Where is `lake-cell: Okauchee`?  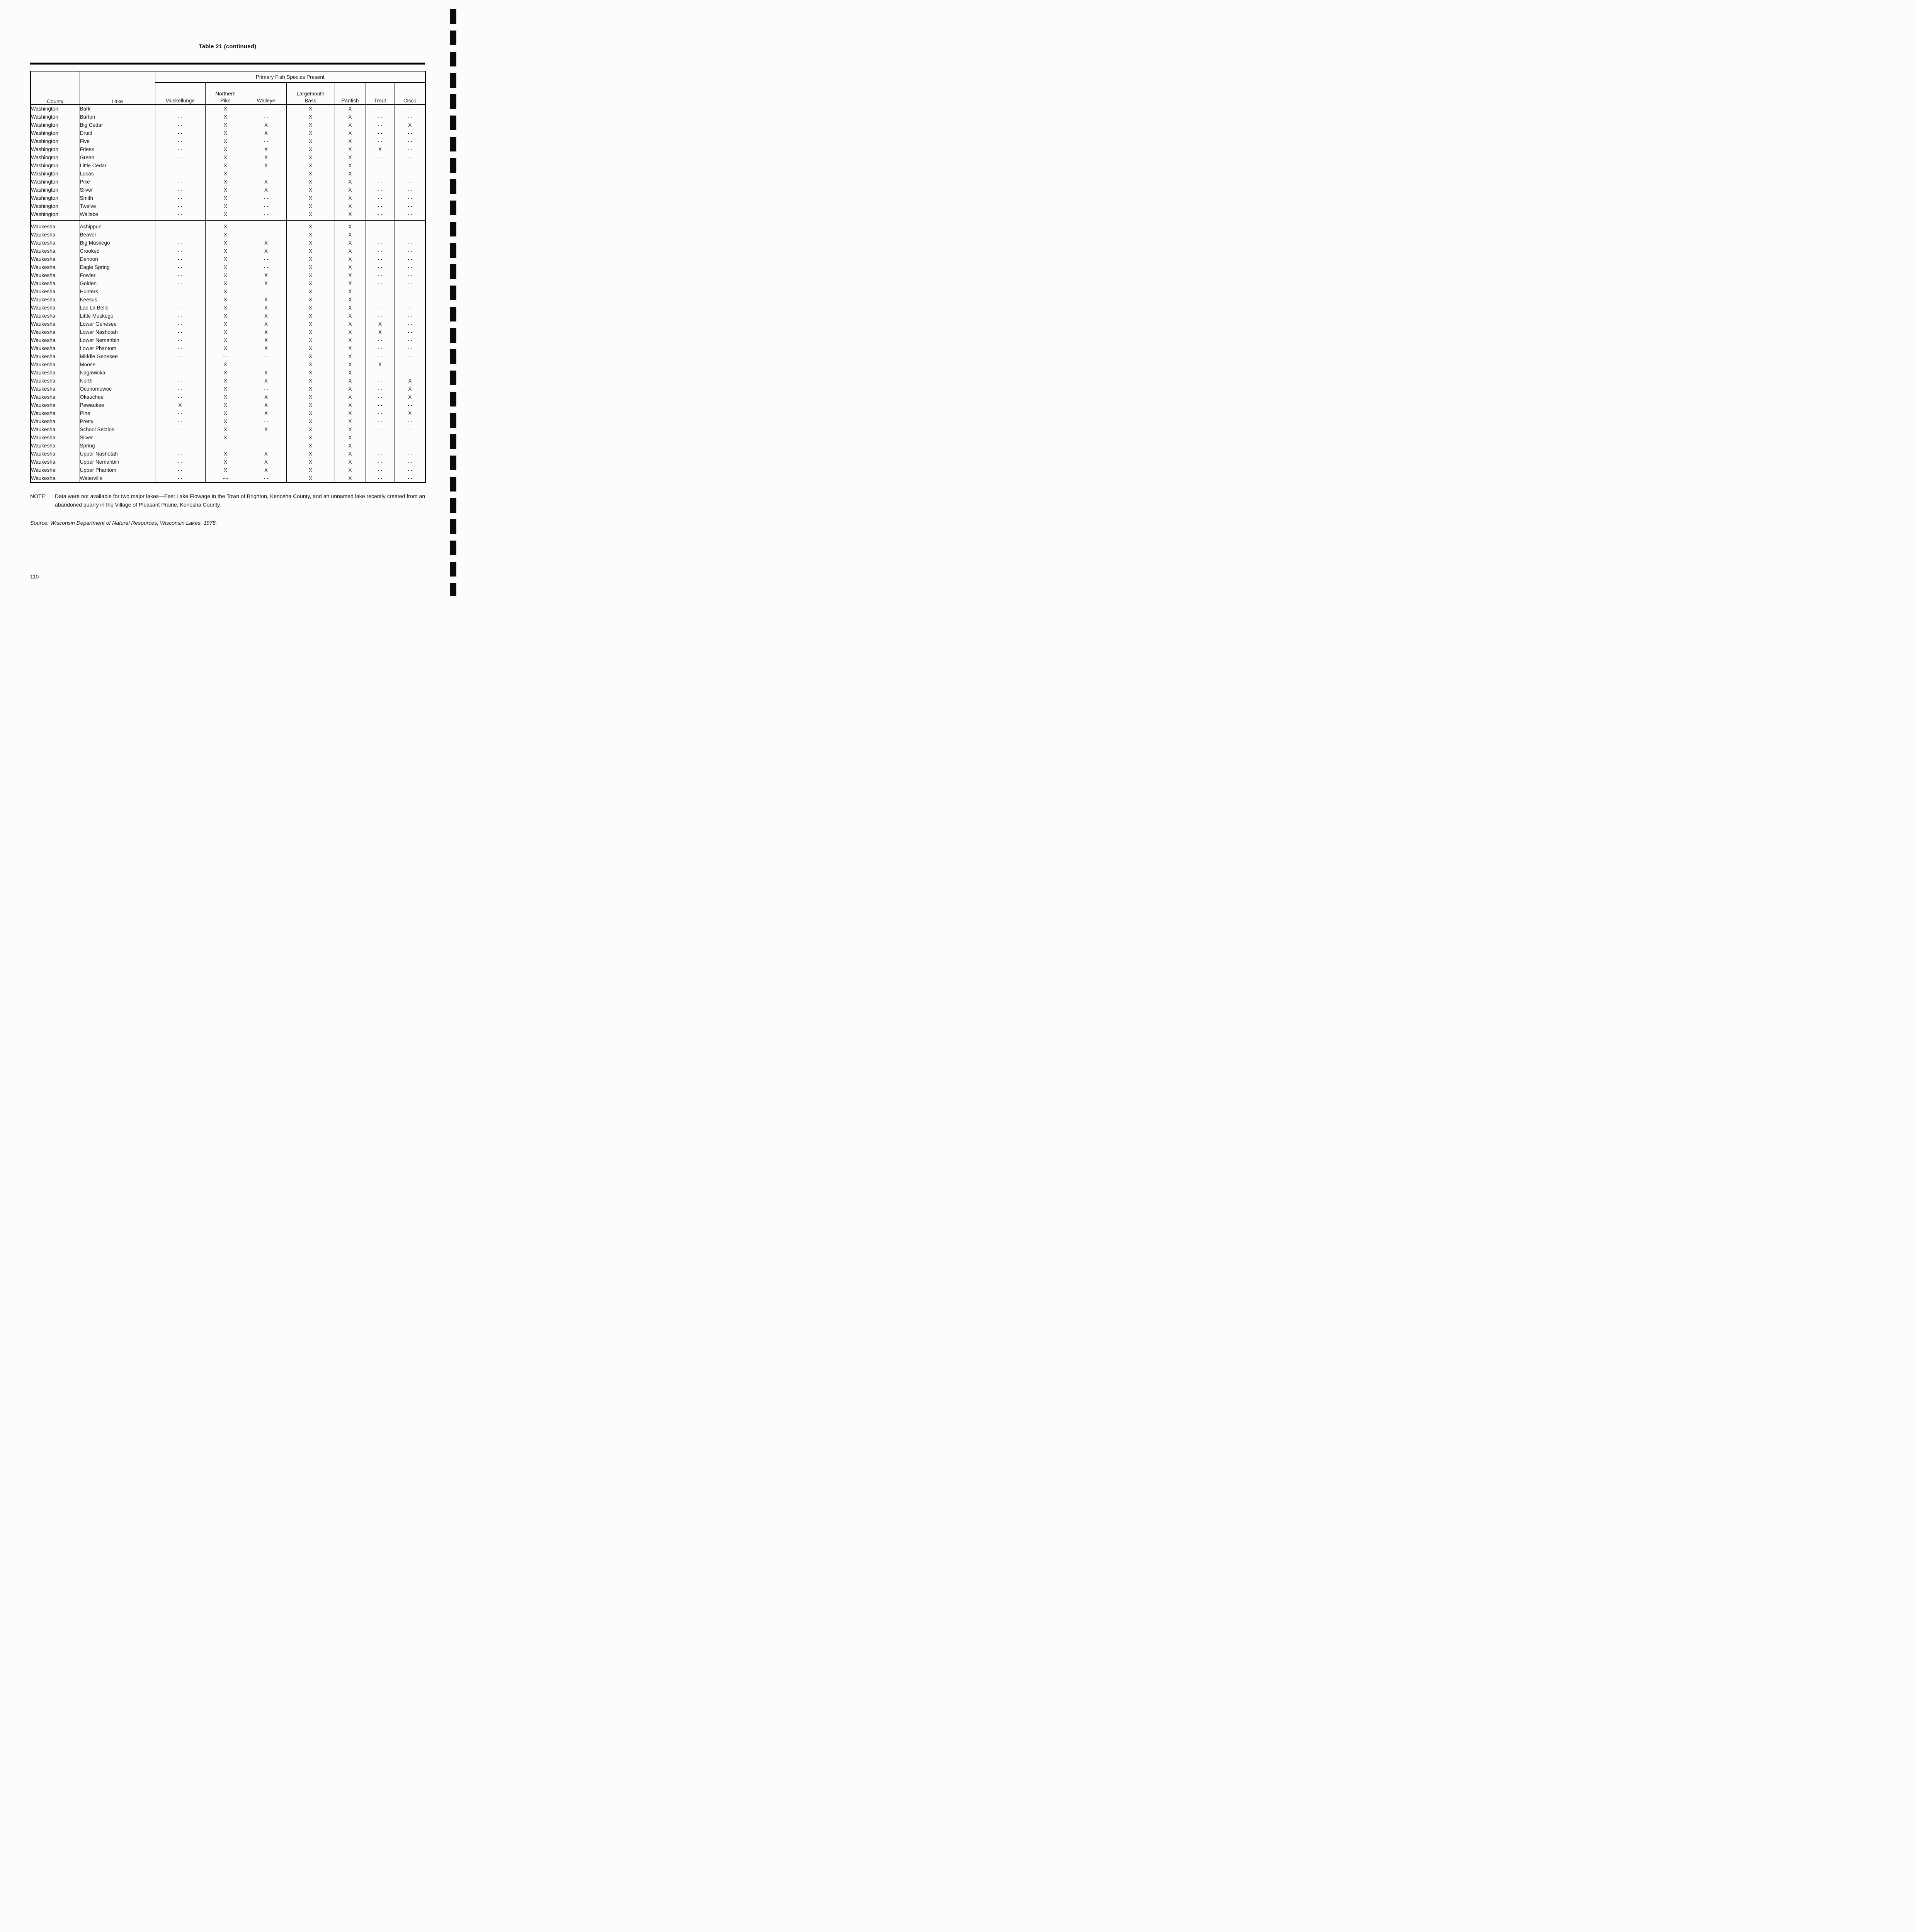
lake-cell: Okauchee is located at coordinates (117, 397).